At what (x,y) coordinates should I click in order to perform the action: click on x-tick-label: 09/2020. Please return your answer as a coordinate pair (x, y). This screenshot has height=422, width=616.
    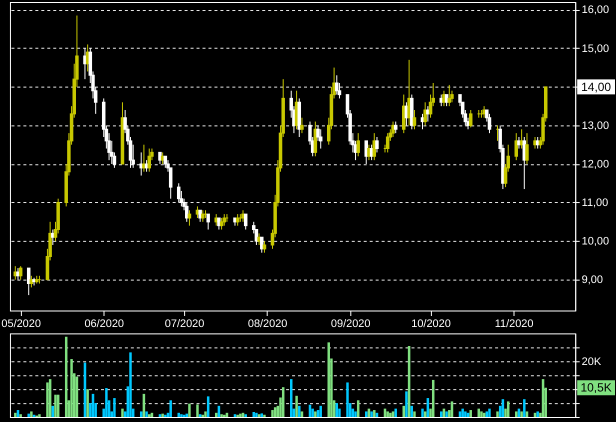
    Looking at the image, I should click on (350, 324).